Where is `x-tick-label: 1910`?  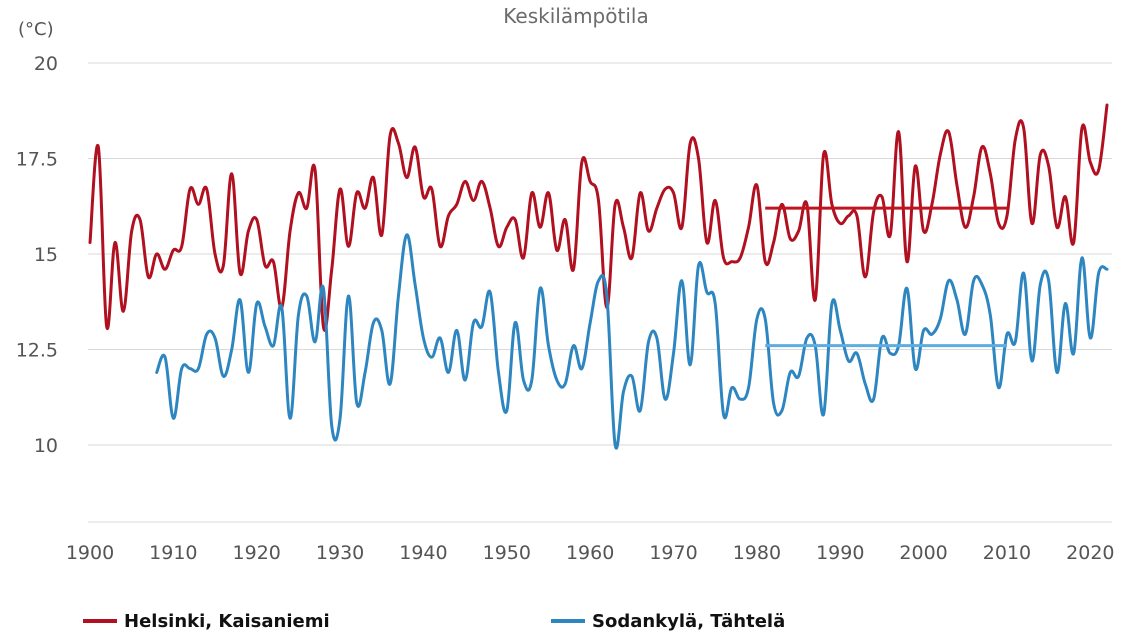
x-tick-label: 1910 is located at coordinates (173, 553).